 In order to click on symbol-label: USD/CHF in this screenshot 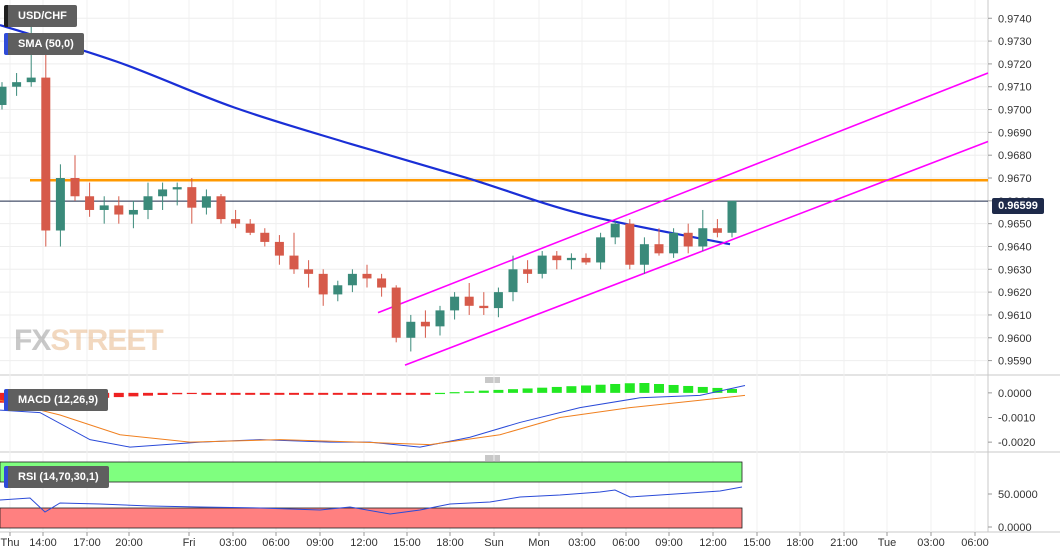, I will do `click(42, 16)`.